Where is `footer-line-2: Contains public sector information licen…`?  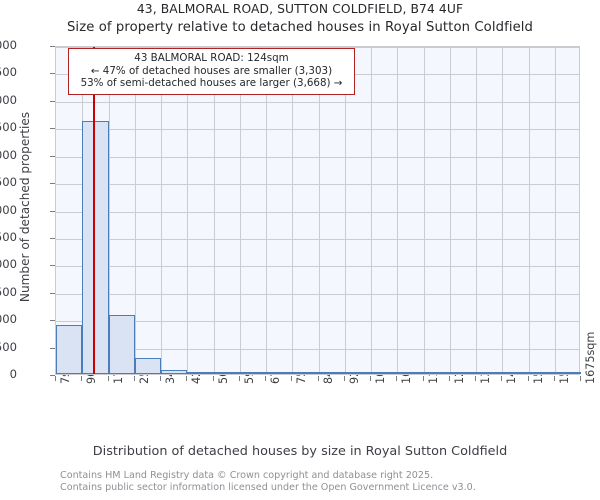
footer-line-2: Contains public sector information licen… is located at coordinates (268, 487).